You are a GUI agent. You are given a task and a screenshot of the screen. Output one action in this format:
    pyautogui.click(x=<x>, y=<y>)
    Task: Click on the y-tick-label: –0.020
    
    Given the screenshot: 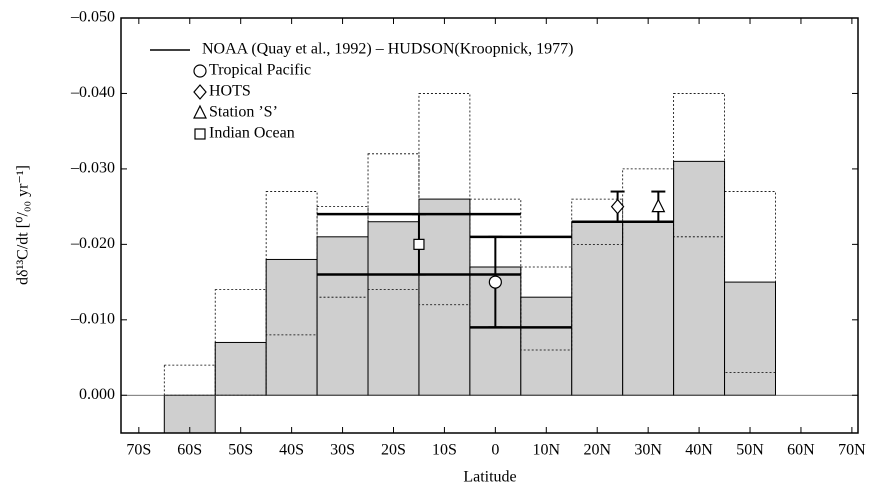 What is the action you would take?
    pyautogui.click(x=92, y=243)
    